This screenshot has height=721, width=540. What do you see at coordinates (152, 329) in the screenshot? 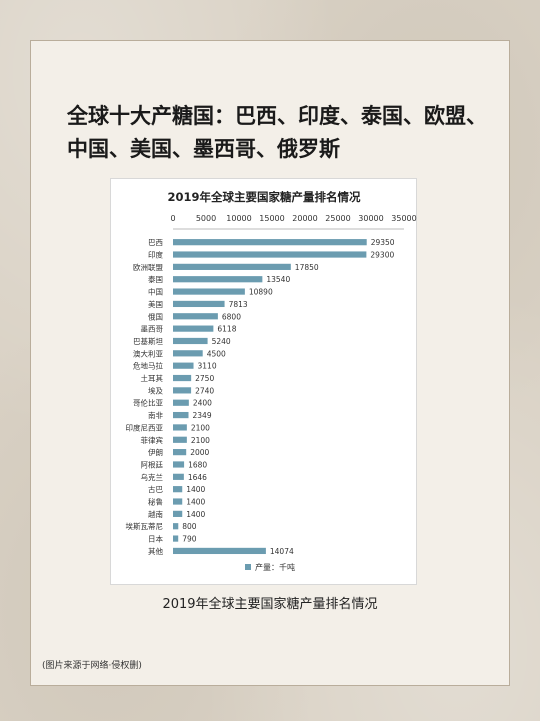
I see `category-label: 墨西哥` at bounding box center [152, 329].